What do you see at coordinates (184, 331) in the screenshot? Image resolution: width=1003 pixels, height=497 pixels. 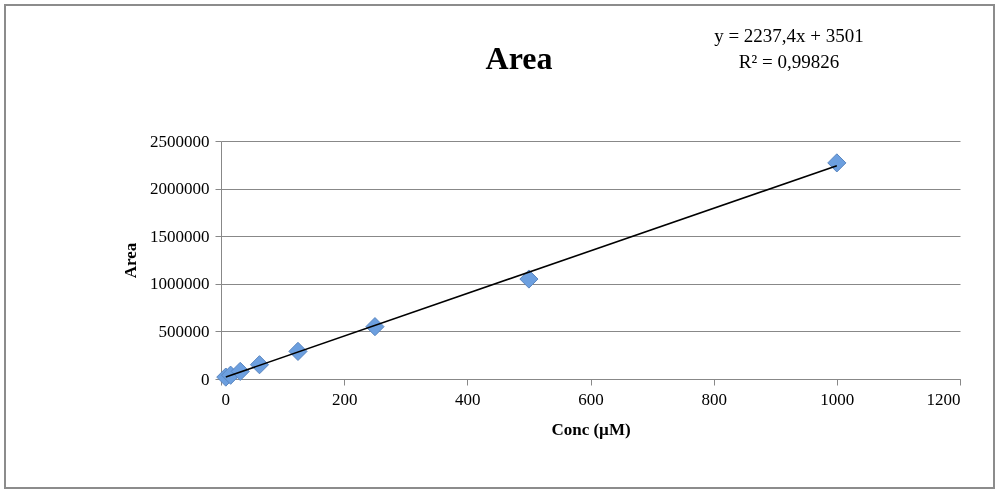 I see `y-tick-label: 500000` at bounding box center [184, 331].